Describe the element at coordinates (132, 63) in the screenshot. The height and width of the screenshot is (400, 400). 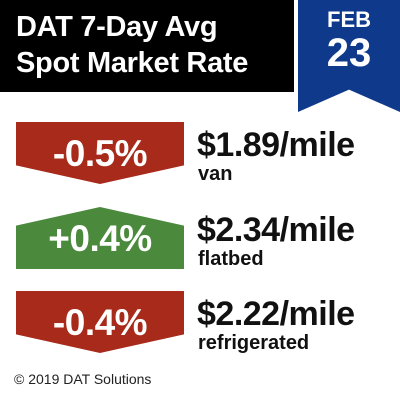
I see `title-line-2: Spot Market Rate` at that location.